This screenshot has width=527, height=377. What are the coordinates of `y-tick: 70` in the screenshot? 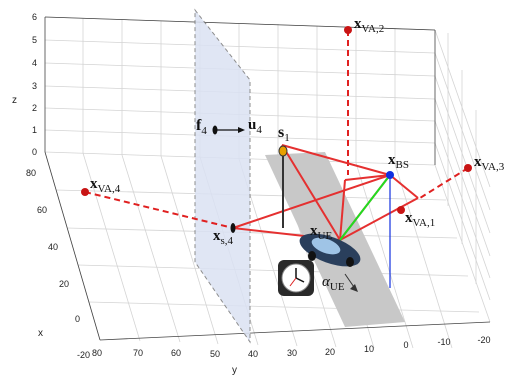 It's located at (138, 353).